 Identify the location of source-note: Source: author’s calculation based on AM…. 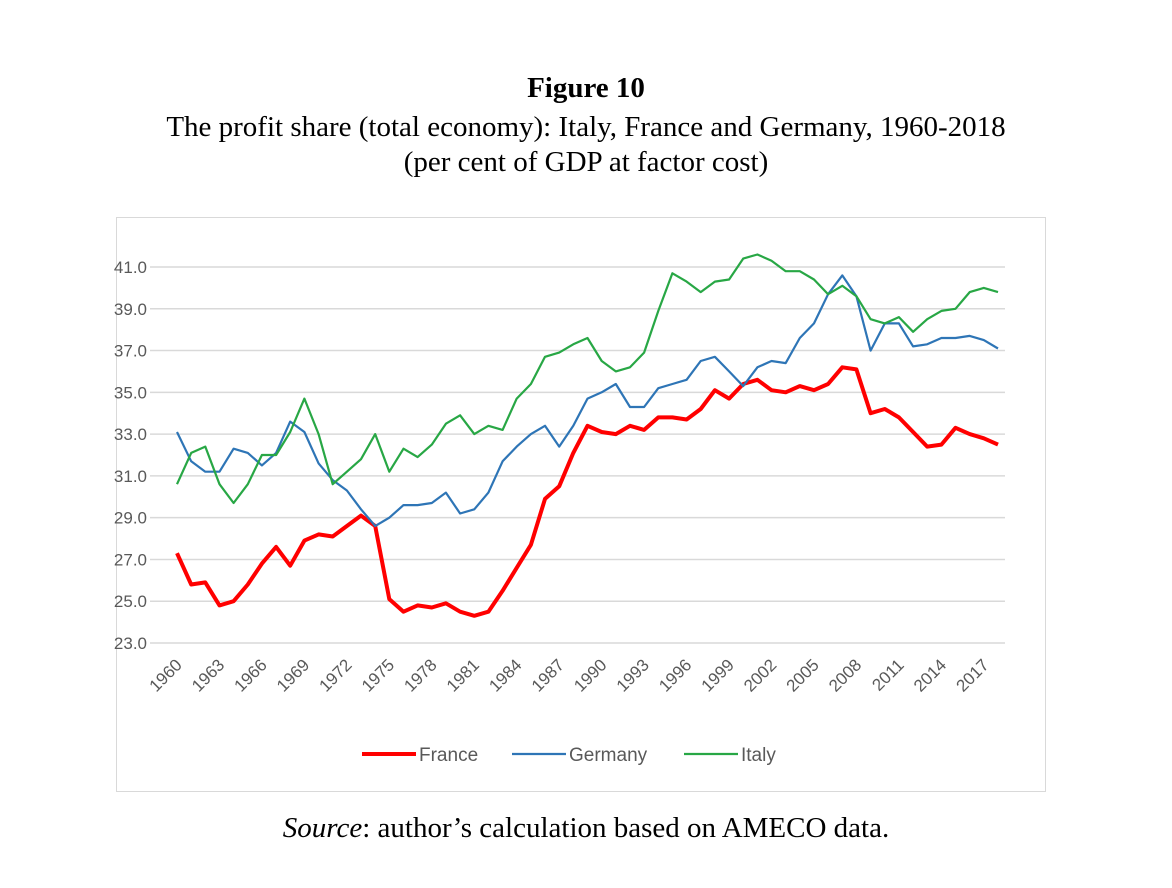
(586, 828).